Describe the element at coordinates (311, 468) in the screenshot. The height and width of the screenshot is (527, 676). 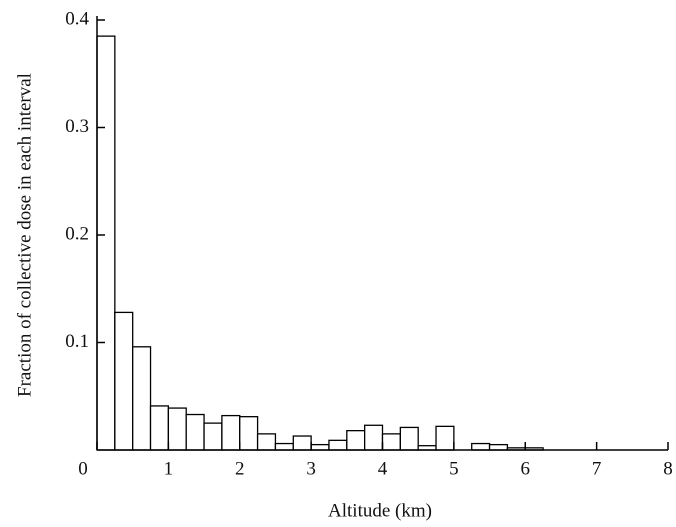
I see `x-tick-label: 3` at that location.